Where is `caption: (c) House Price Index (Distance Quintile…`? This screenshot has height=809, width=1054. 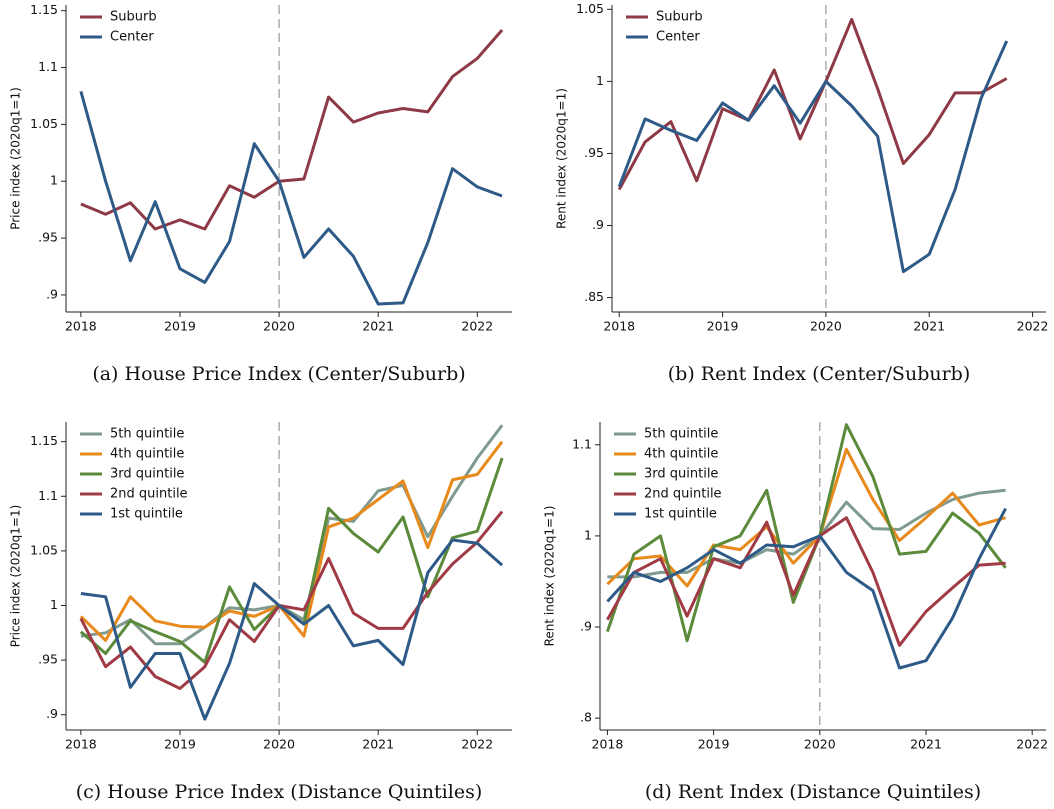 caption: (c) House Price Index (Distance Quintile… is located at coordinates (279, 792).